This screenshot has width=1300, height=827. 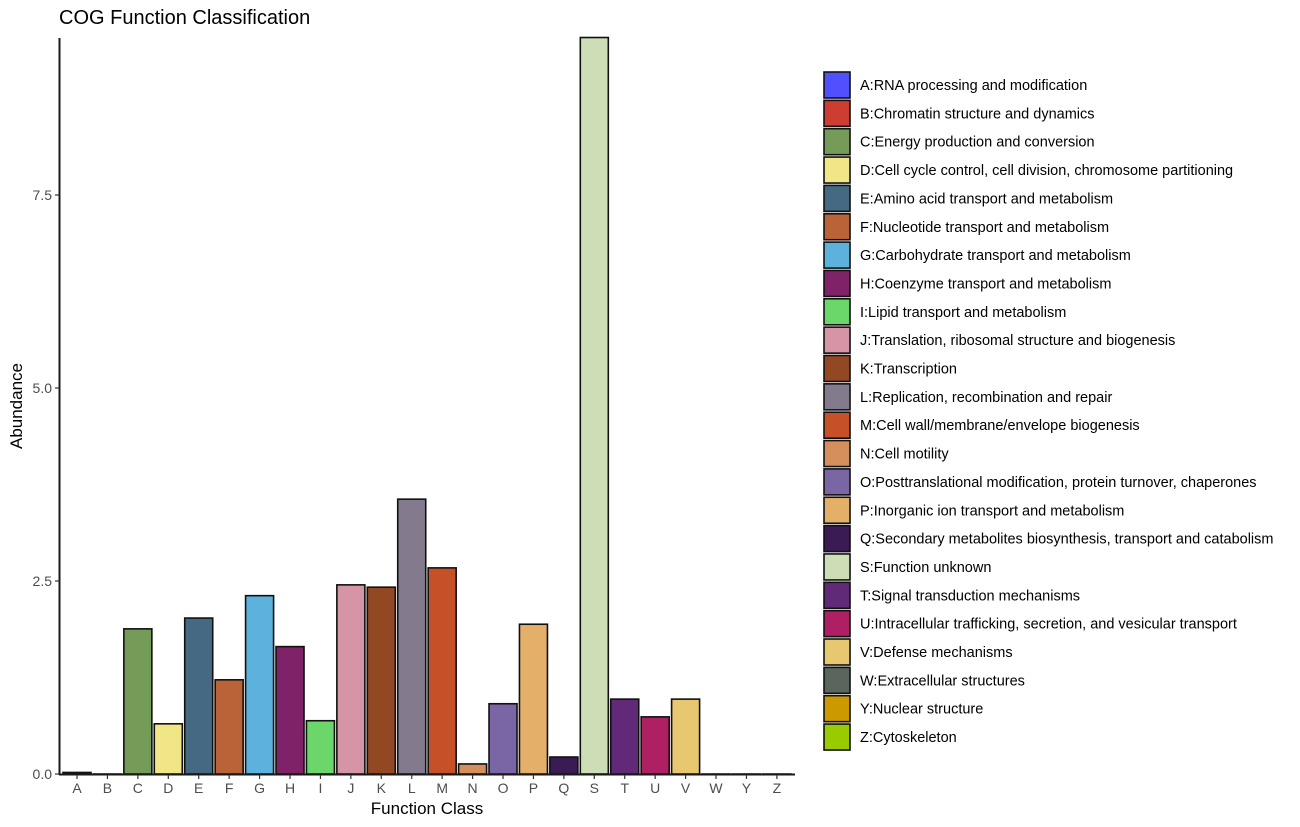 What do you see at coordinates (259, 684) in the screenshot?
I see `bar-G` at bounding box center [259, 684].